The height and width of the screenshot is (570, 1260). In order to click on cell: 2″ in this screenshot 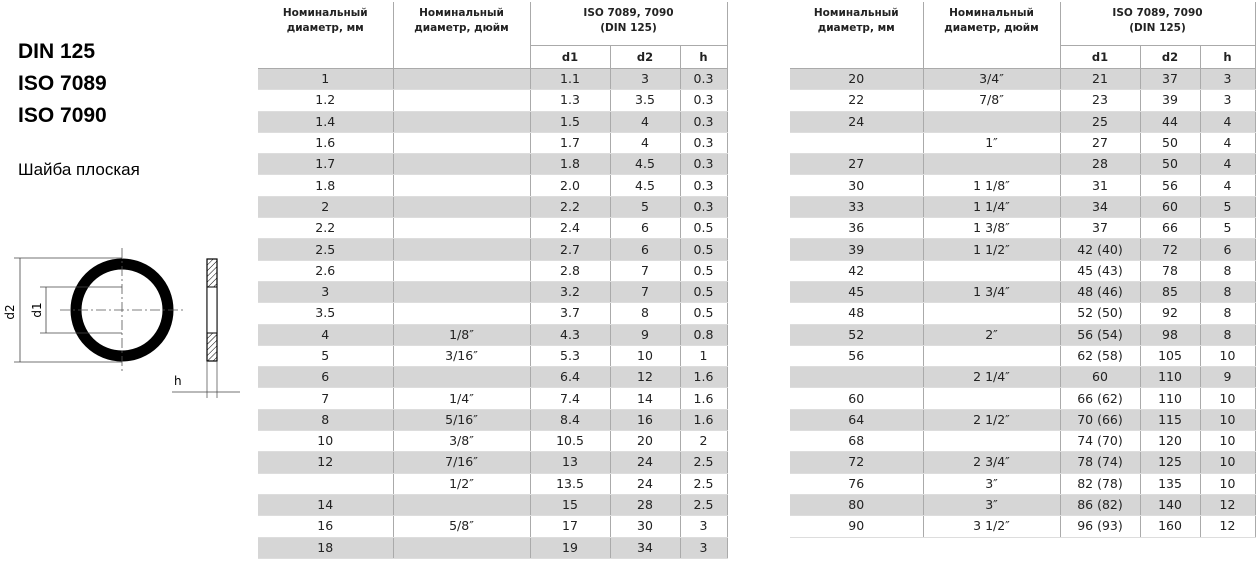, I will do `click(992, 335)`.